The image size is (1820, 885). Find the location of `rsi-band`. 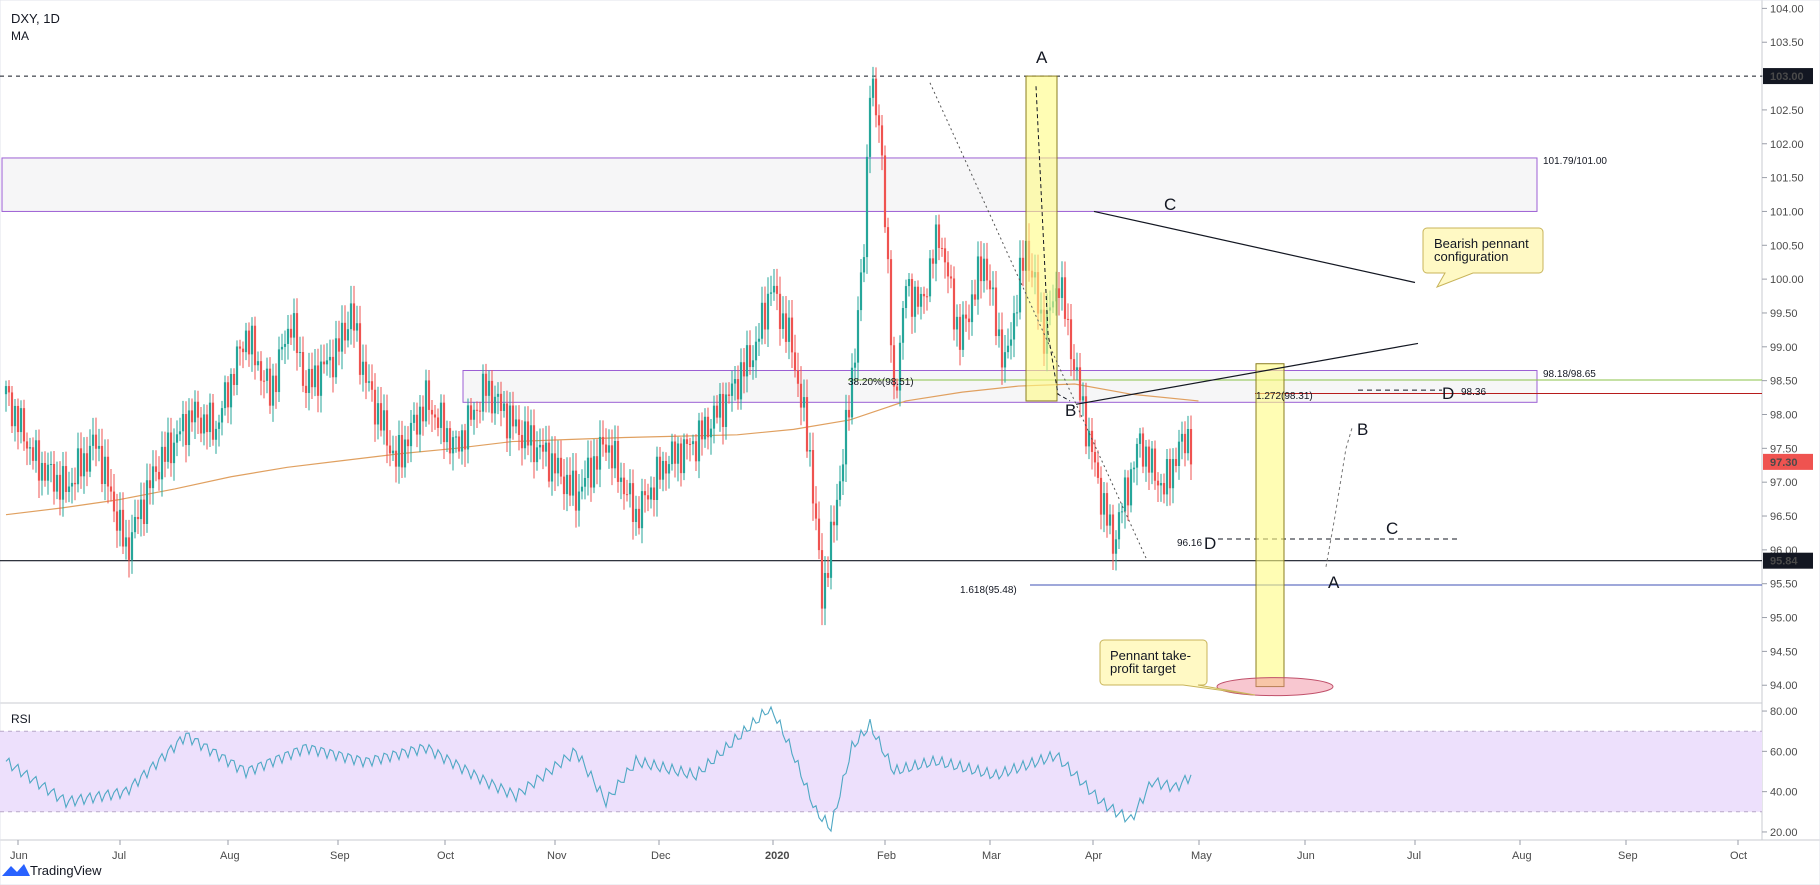

rsi-band is located at coordinates (881, 771).